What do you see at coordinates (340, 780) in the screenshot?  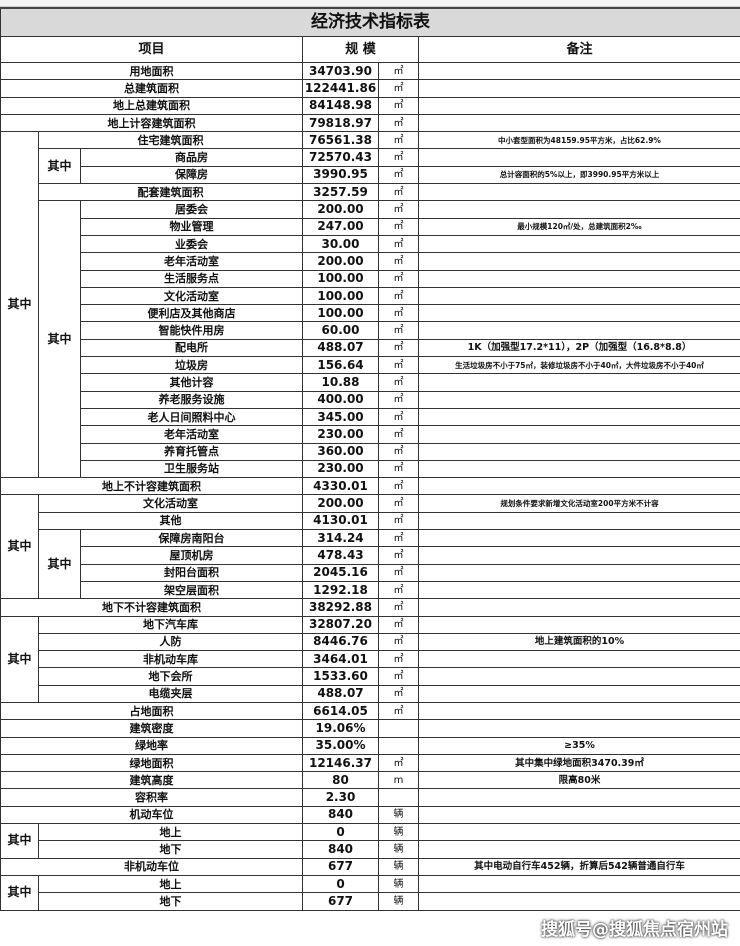 I see `row-value: 80` at bounding box center [340, 780].